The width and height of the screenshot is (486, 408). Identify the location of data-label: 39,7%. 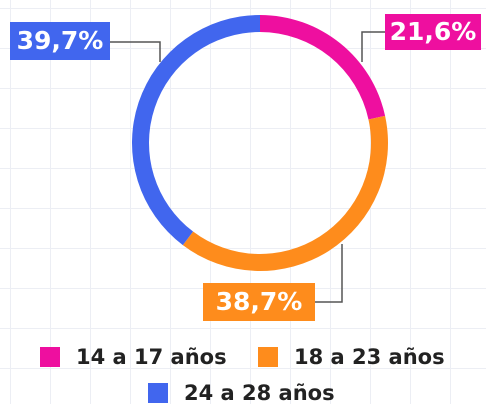
(60, 40).